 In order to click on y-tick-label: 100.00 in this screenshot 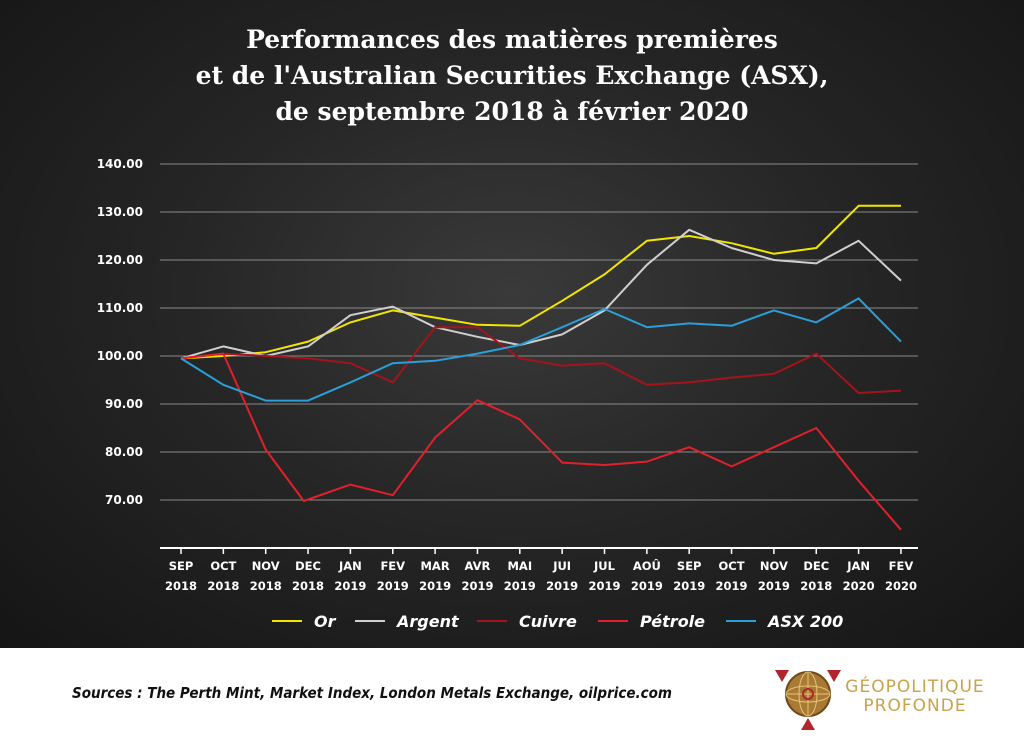, I will do `click(120, 356)`.